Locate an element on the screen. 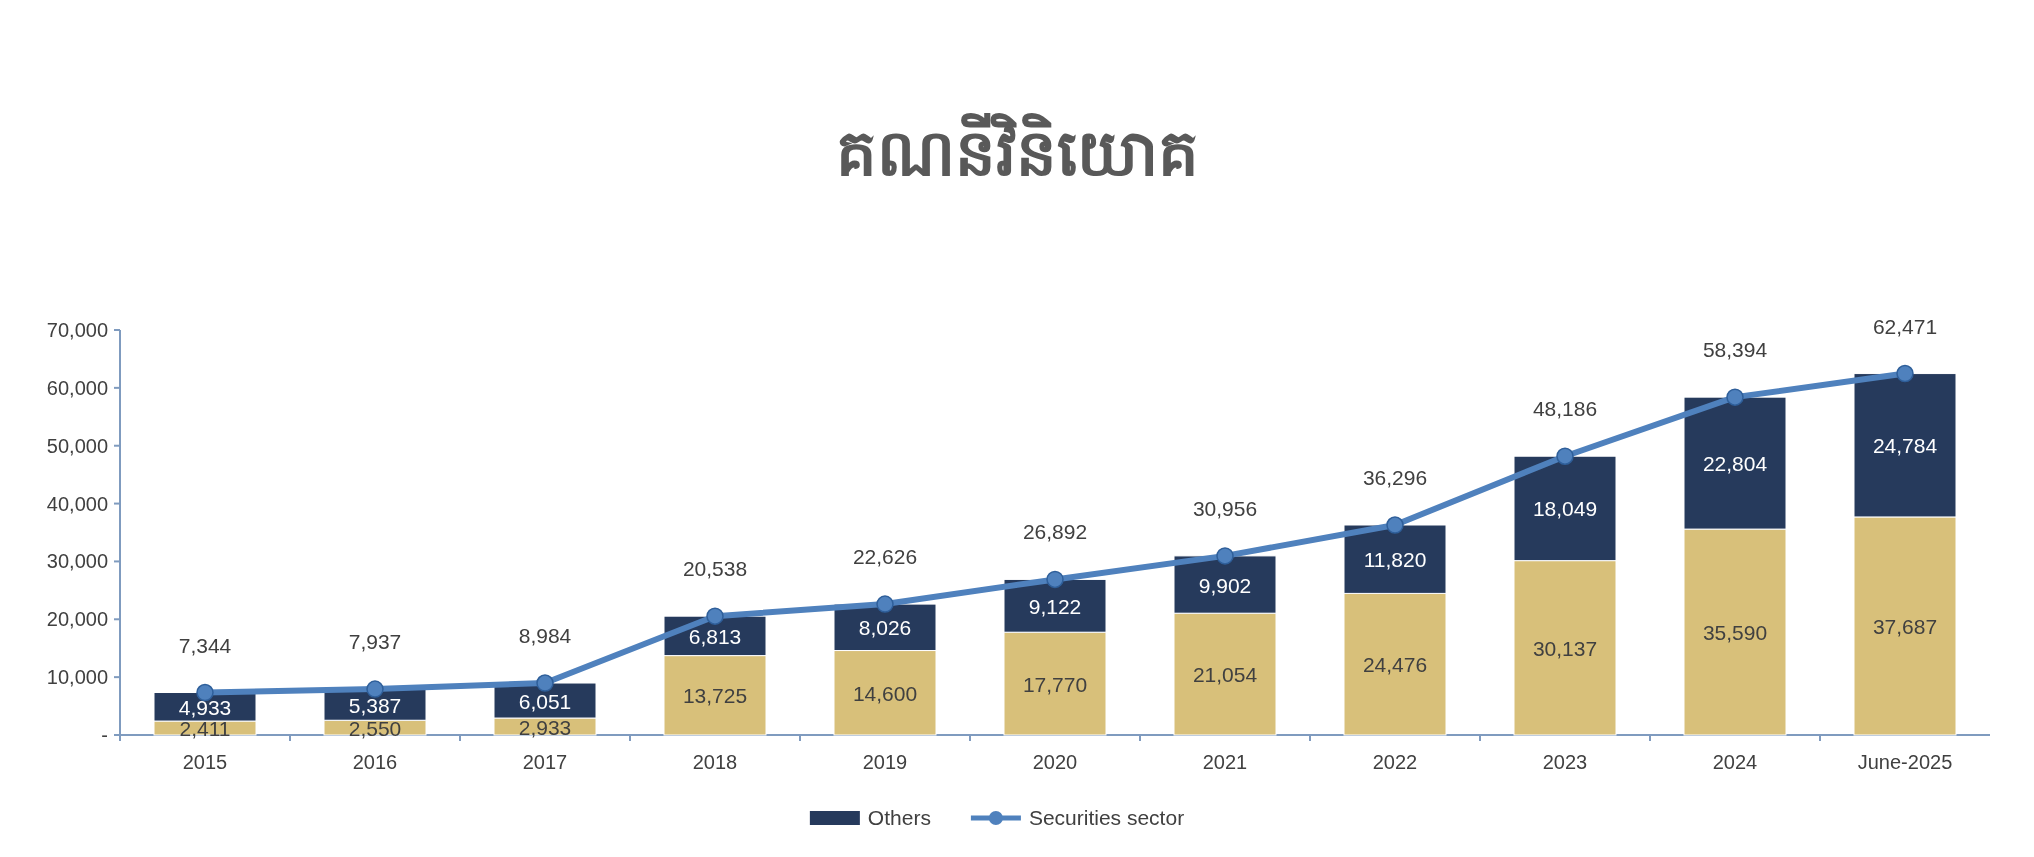 The width and height of the screenshot is (2034, 857). data-label: 14,600 is located at coordinates (885, 693).